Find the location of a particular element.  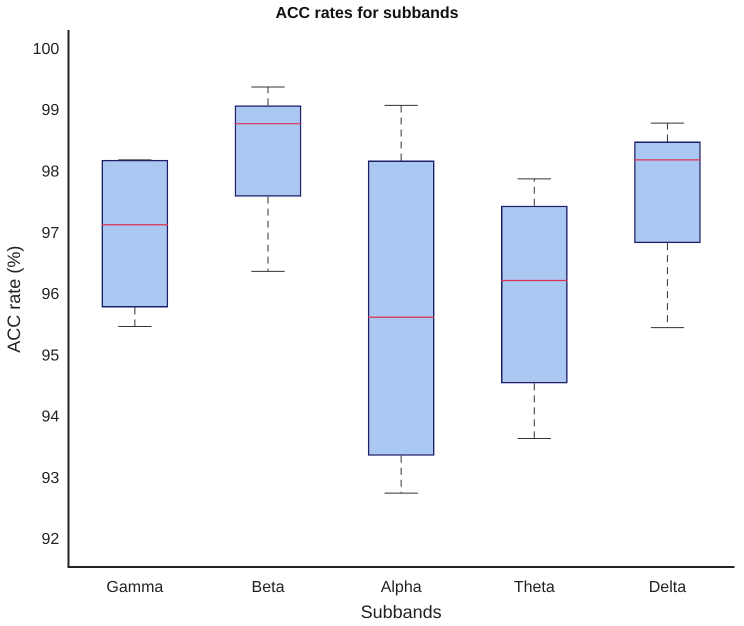

y-axis-title: ACC rate (%) is located at coordinates (14, 299).